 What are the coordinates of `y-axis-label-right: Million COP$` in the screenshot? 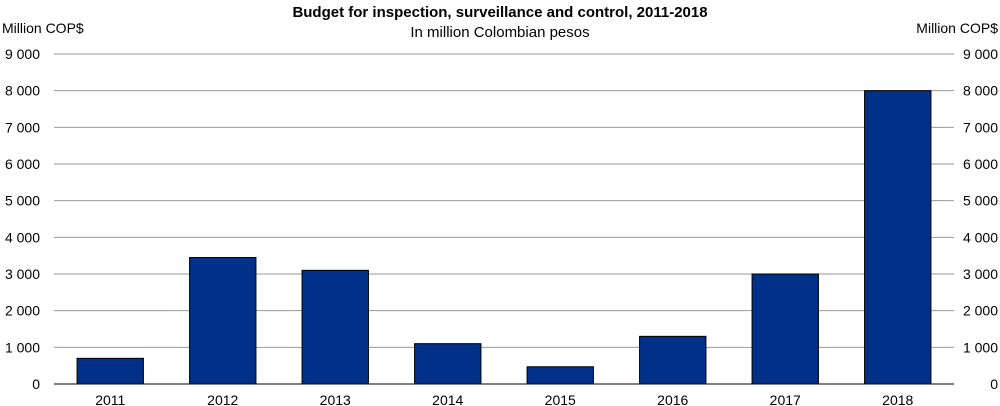 It's located at (957, 28).